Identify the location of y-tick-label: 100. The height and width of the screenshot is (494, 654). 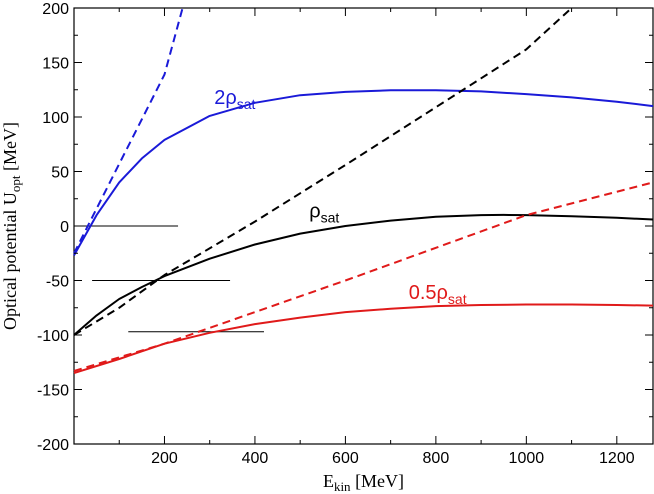
(55, 118).